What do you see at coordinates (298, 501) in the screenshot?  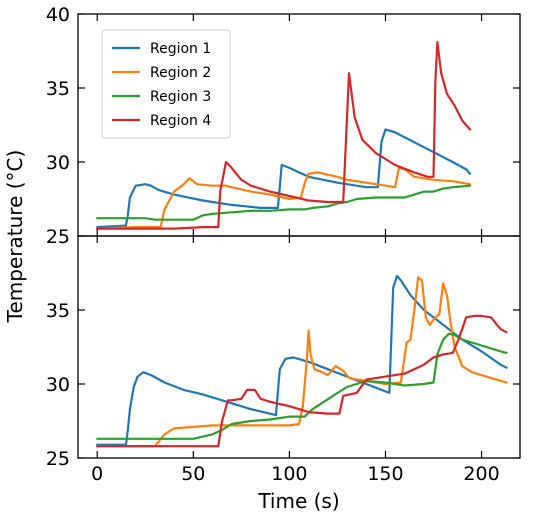 I see `x-axis-label: Time (s)` at bounding box center [298, 501].